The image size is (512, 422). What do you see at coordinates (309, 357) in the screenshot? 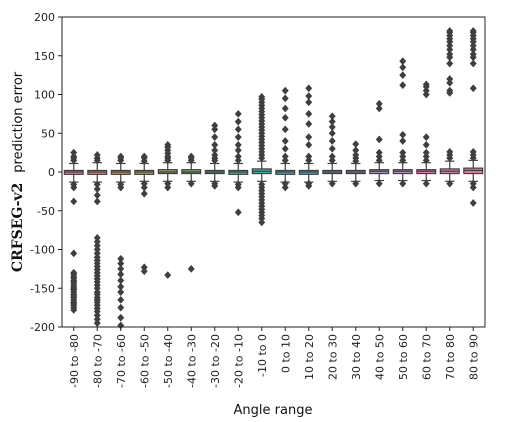
I see `x-tick-label: 10 to 20` at bounding box center [309, 357].